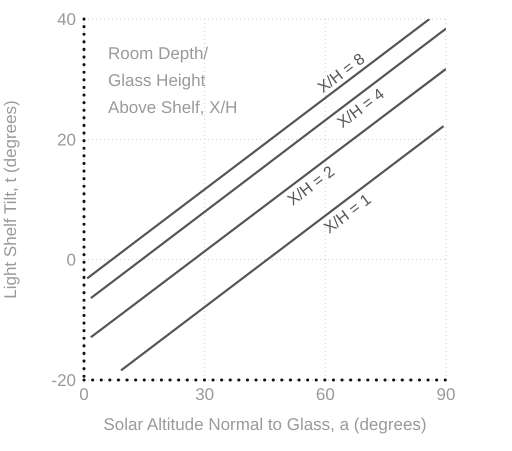 The image size is (512, 451). I want to click on x-axis-title: Solar Altitude Normal to Glass, a (degrees), so click(265, 424).